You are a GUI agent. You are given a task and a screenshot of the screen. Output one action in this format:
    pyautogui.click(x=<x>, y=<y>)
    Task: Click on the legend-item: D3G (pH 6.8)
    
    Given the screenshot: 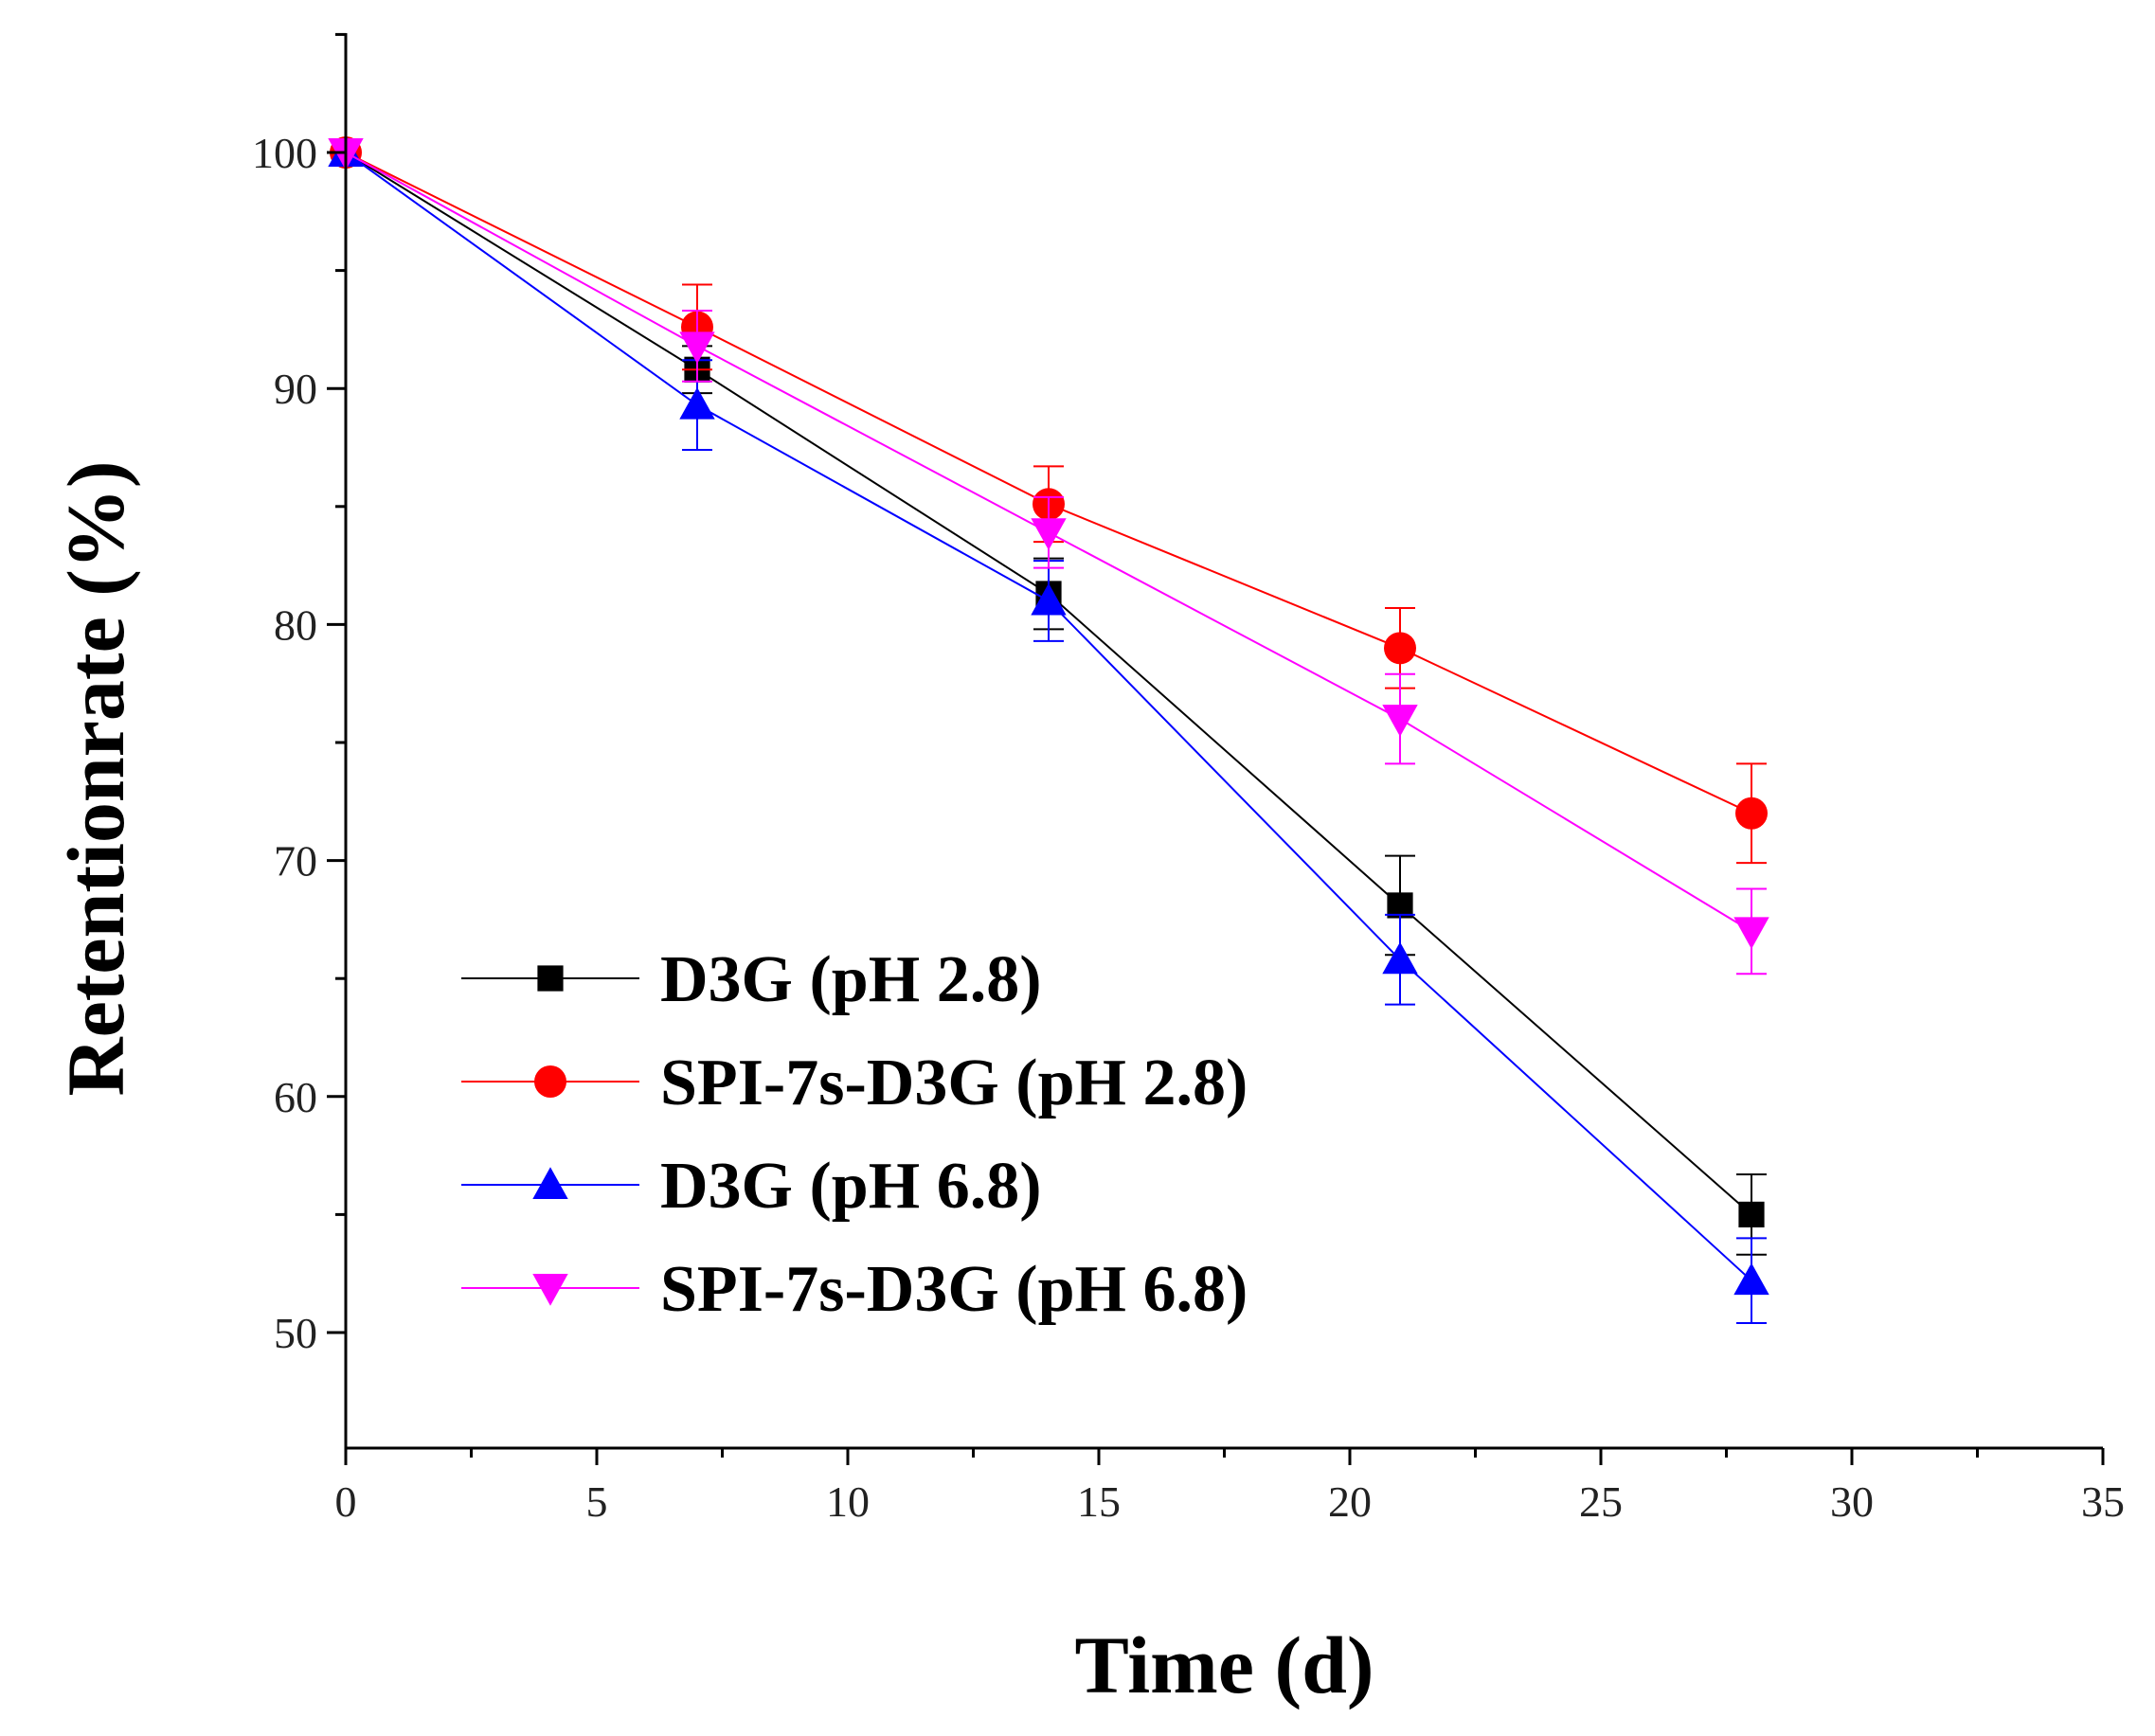 What is the action you would take?
    pyautogui.click(x=752, y=1186)
    